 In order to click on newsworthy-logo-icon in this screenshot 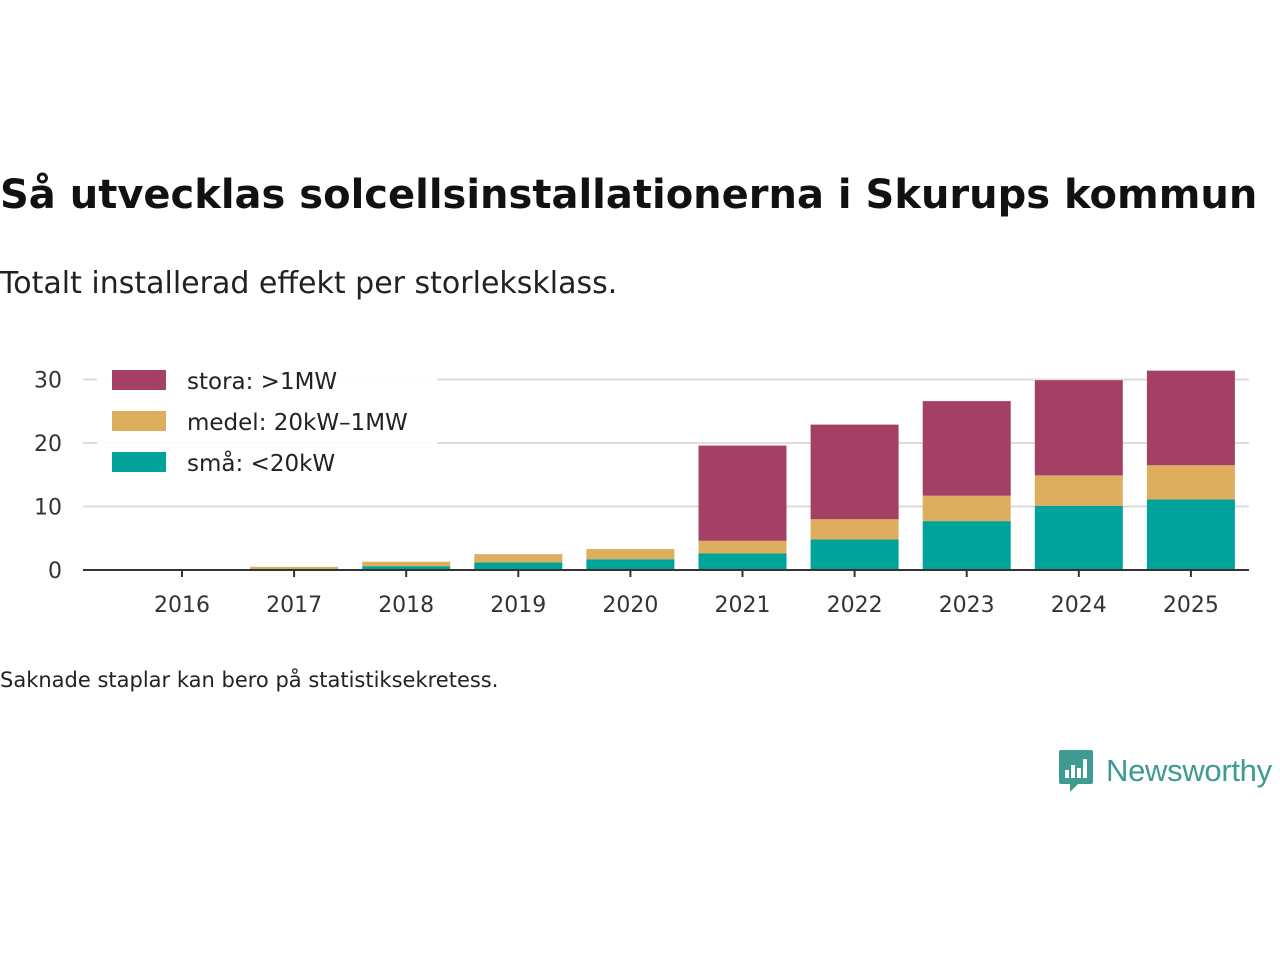, I will do `click(1076, 771)`.